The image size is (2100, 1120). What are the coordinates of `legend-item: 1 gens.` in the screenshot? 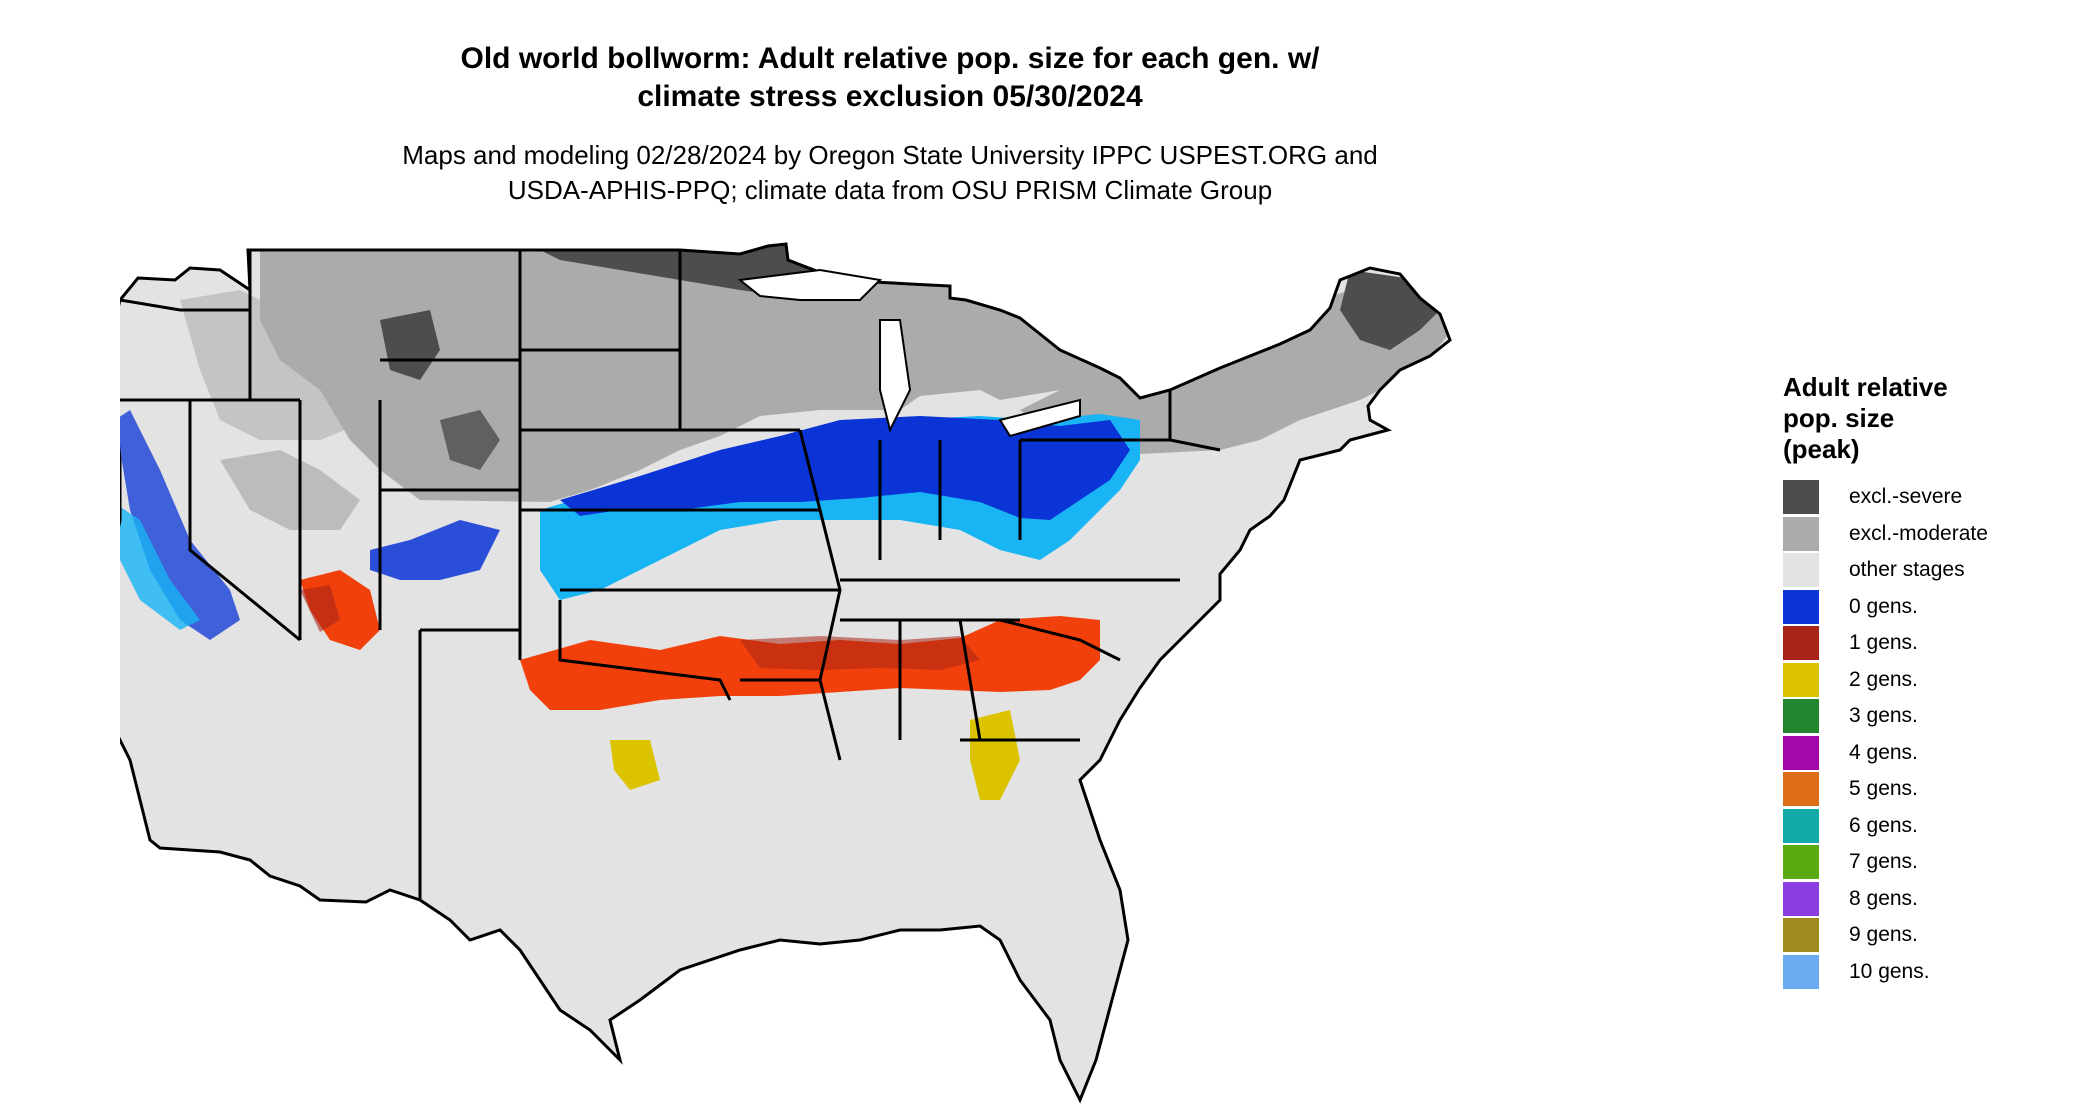 It's located at (1933, 643).